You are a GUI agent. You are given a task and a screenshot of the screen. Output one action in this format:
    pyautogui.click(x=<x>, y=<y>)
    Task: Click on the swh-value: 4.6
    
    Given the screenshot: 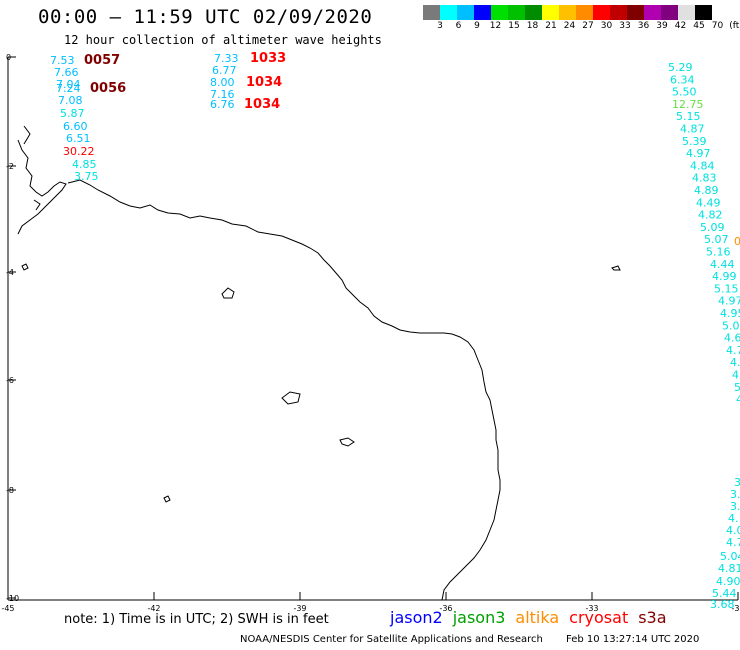 What is the action you would take?
    pyautogui.click(x=732, y=338)
    